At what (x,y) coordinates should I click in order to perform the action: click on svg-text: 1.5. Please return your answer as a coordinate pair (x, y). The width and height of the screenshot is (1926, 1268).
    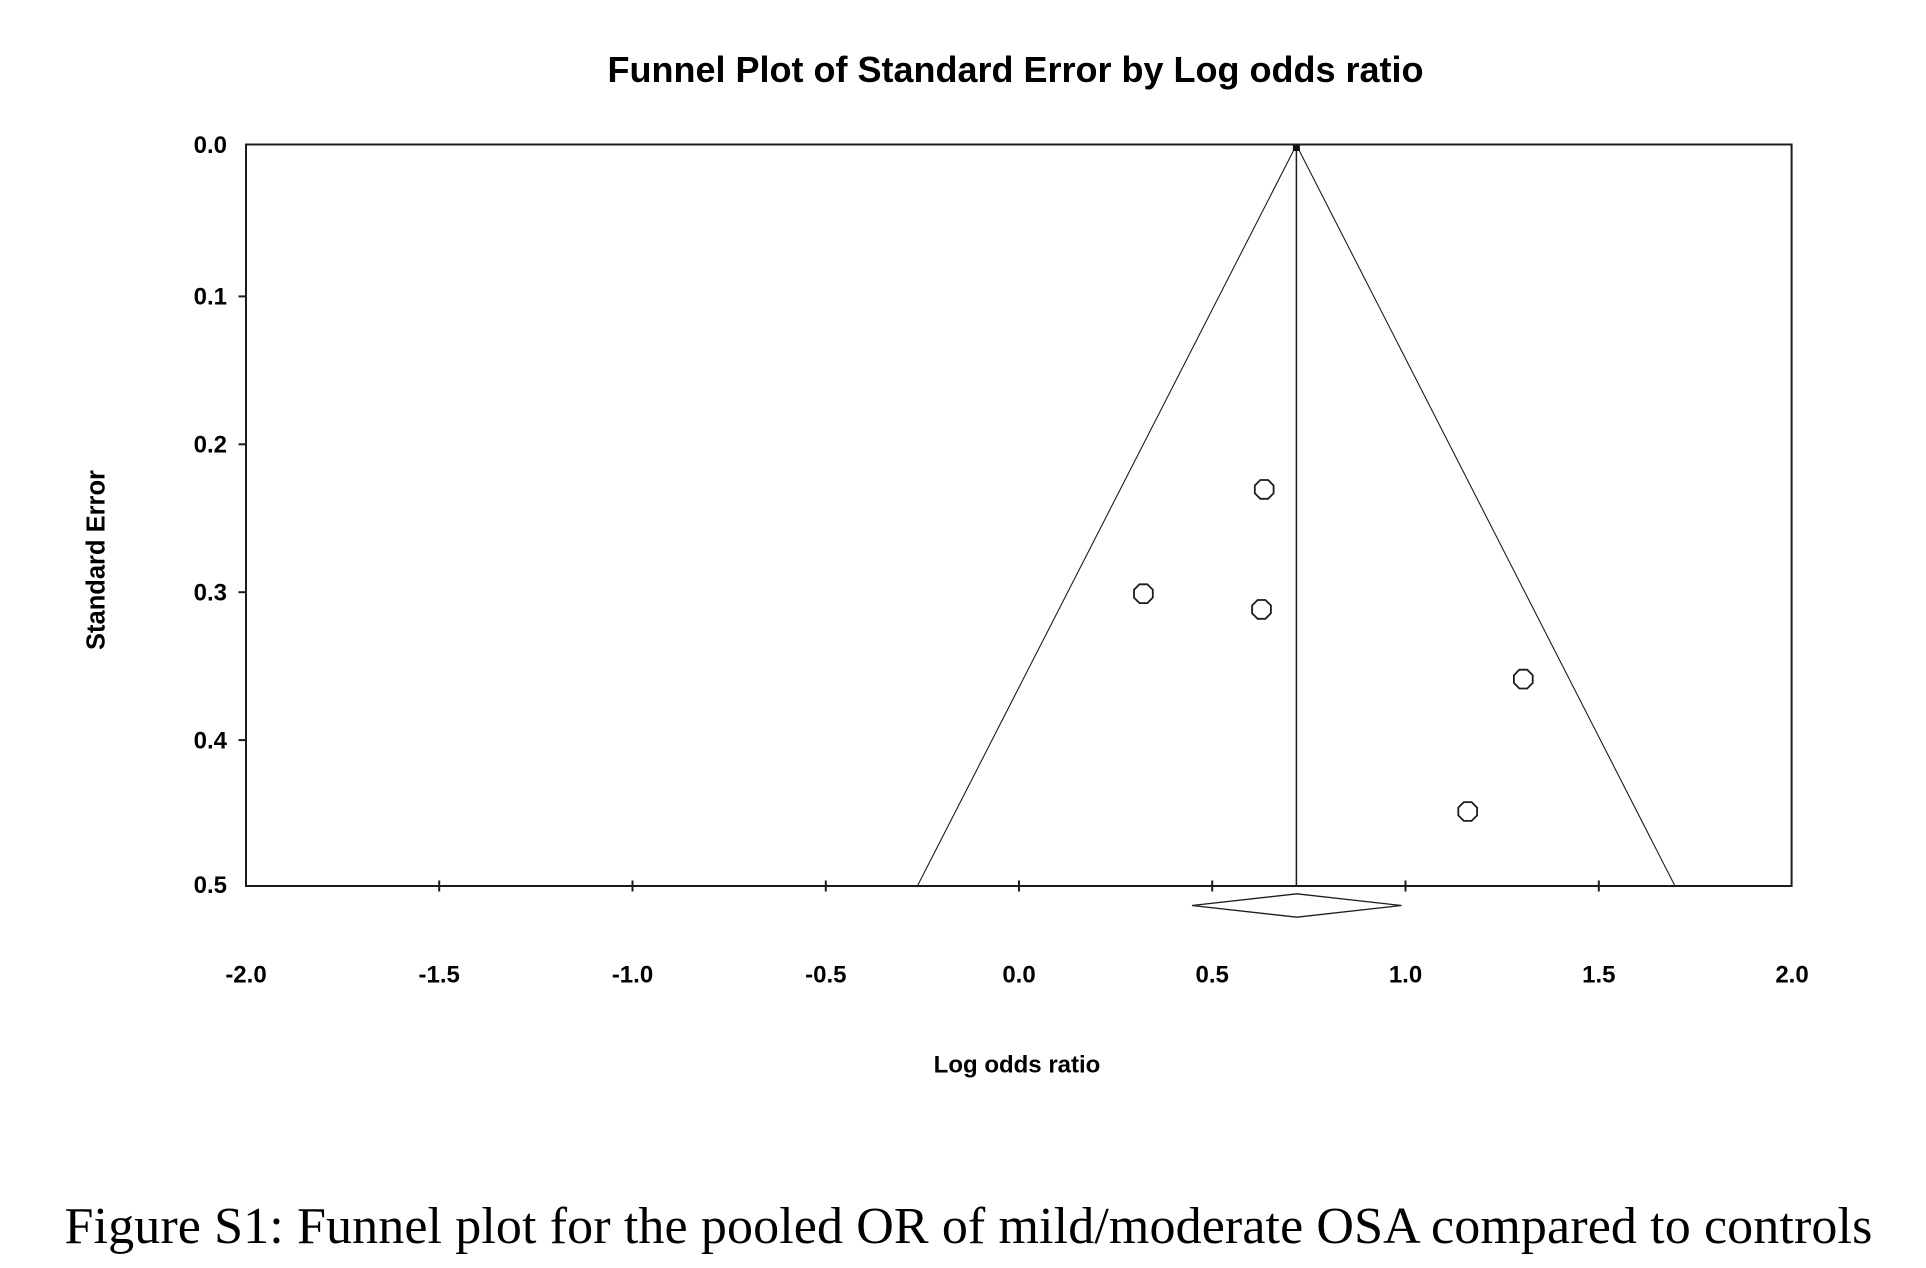
    Looking at the image, I should click on (1598, 975).